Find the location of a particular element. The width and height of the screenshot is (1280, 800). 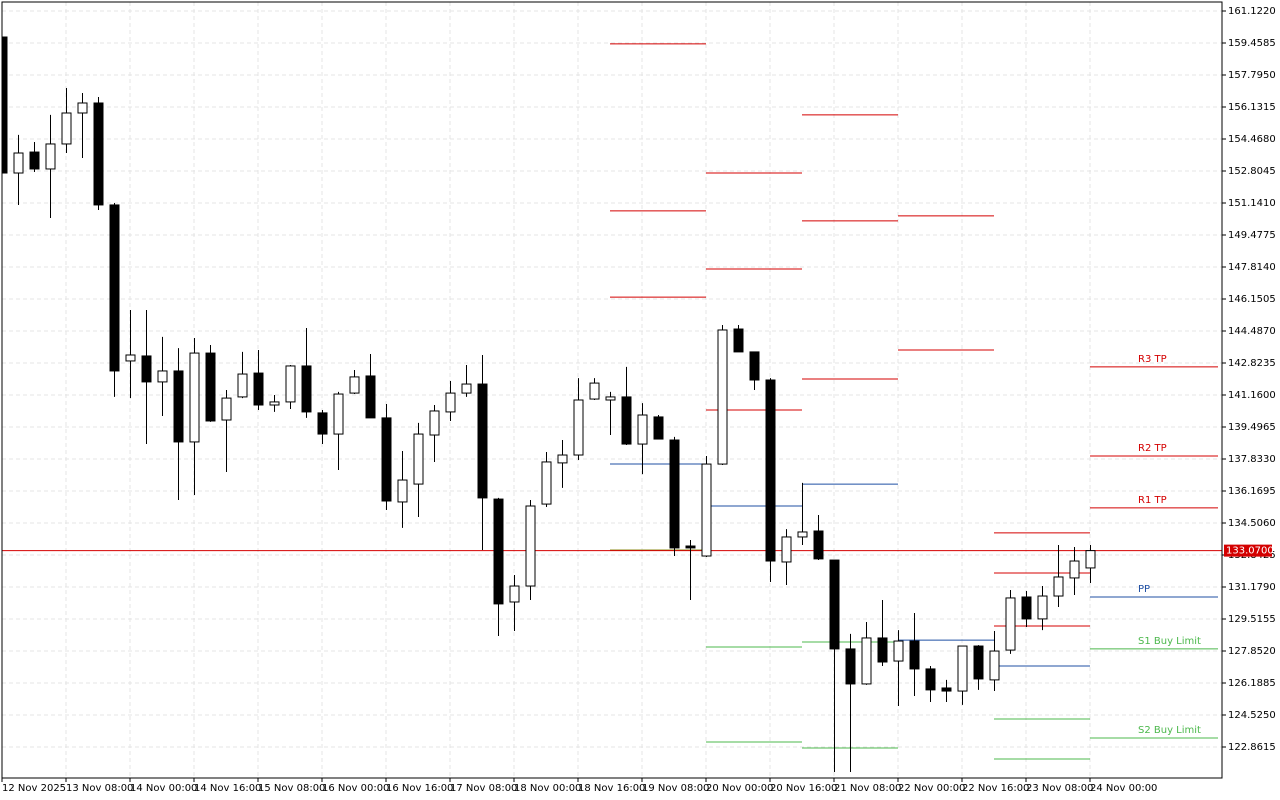

x-tick-label: 18 Nov 16:00 is located at coordinates (611, 788).